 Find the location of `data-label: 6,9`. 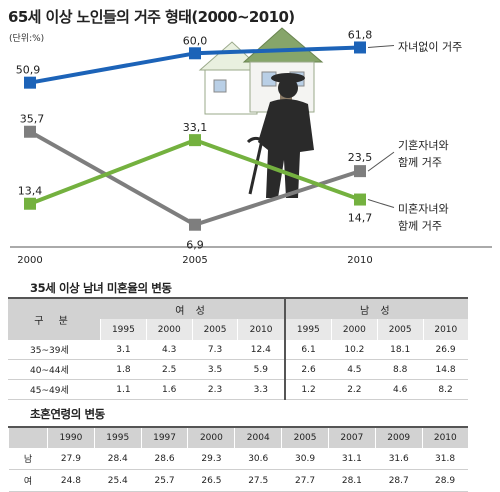

data-label: 6,9 is located at coordinates (195, 245).